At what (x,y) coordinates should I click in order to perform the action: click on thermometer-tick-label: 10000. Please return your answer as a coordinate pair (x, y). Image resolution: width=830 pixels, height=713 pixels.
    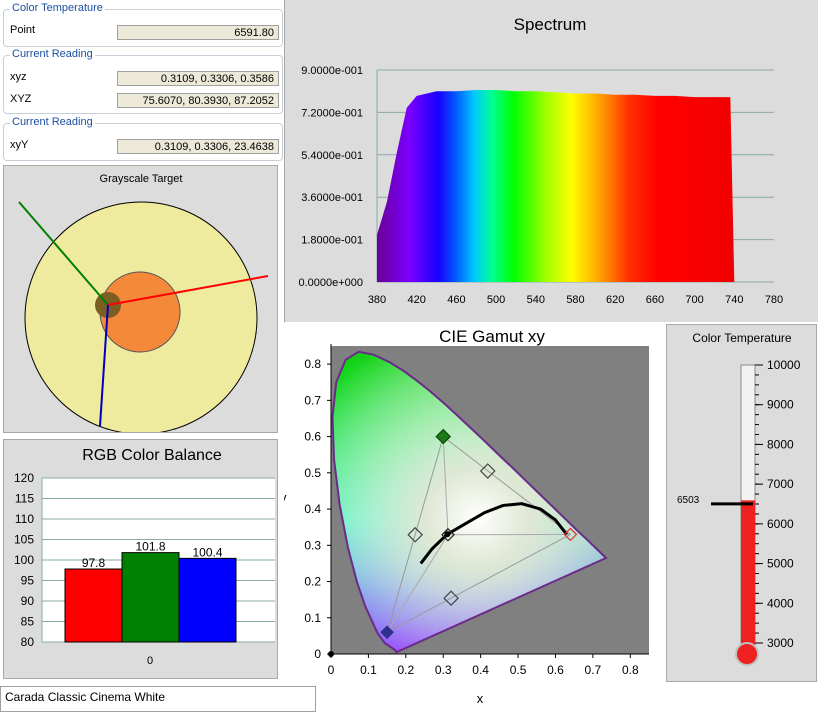
    Looking at the image, I should click on (784, 365).